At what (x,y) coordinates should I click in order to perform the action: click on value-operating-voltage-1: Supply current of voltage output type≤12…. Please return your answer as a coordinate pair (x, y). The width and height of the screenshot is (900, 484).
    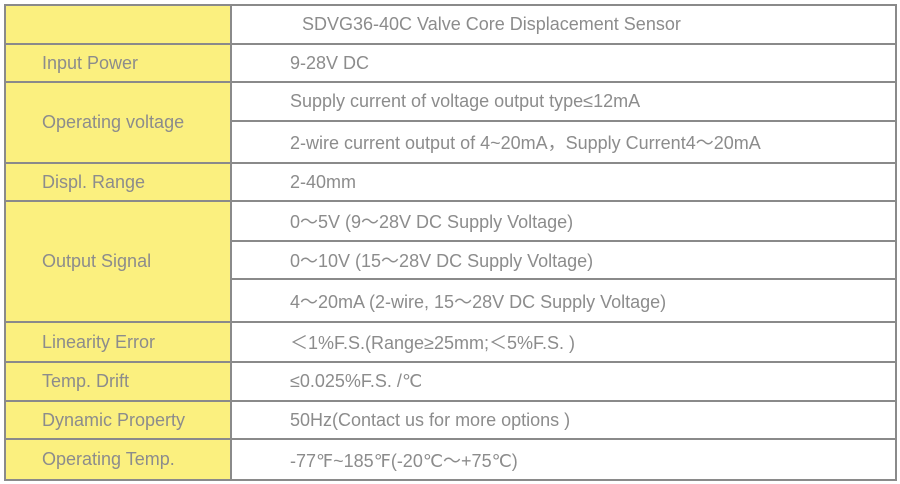
    Looking at the image, I should click on (563, 101).